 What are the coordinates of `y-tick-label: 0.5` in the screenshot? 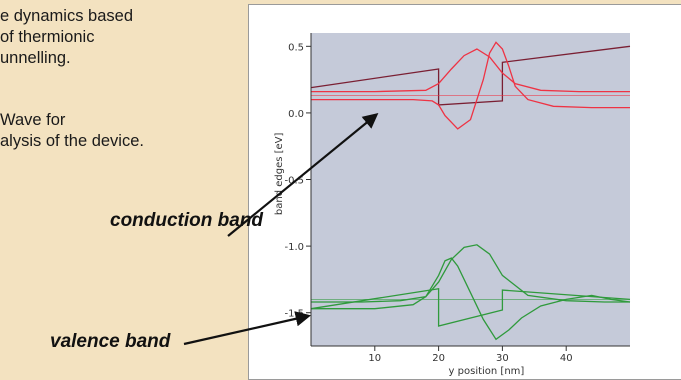 It's located at (296, 47).